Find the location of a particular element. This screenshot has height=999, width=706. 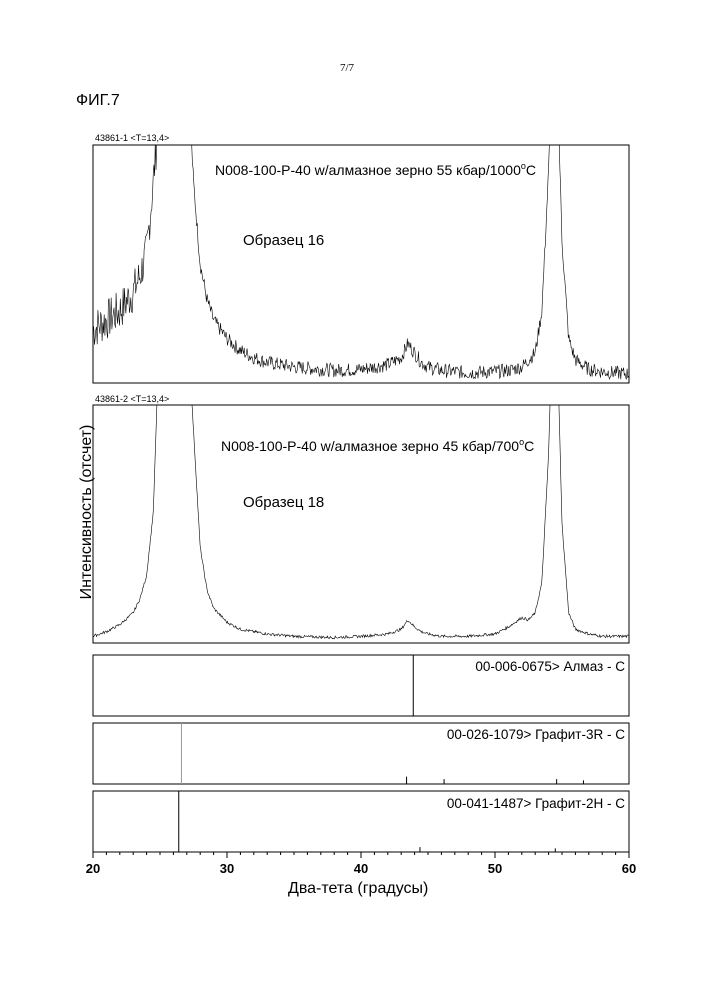

ref-graphite-3r-label: 00-026-1079> Графит-3R - C is located at coordinates (536, 734).